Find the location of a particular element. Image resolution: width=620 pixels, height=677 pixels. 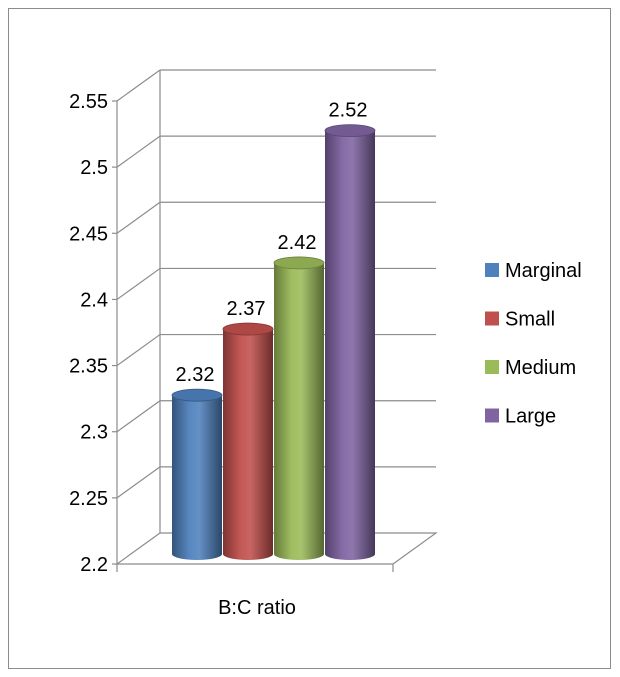

bar-large is located at coordinates (350, 342).